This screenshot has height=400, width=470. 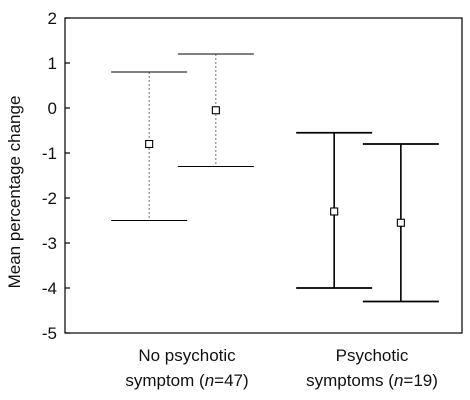 I want to click on category-label-1-line2: symptoms (n=19), so click(x=372, y=380).